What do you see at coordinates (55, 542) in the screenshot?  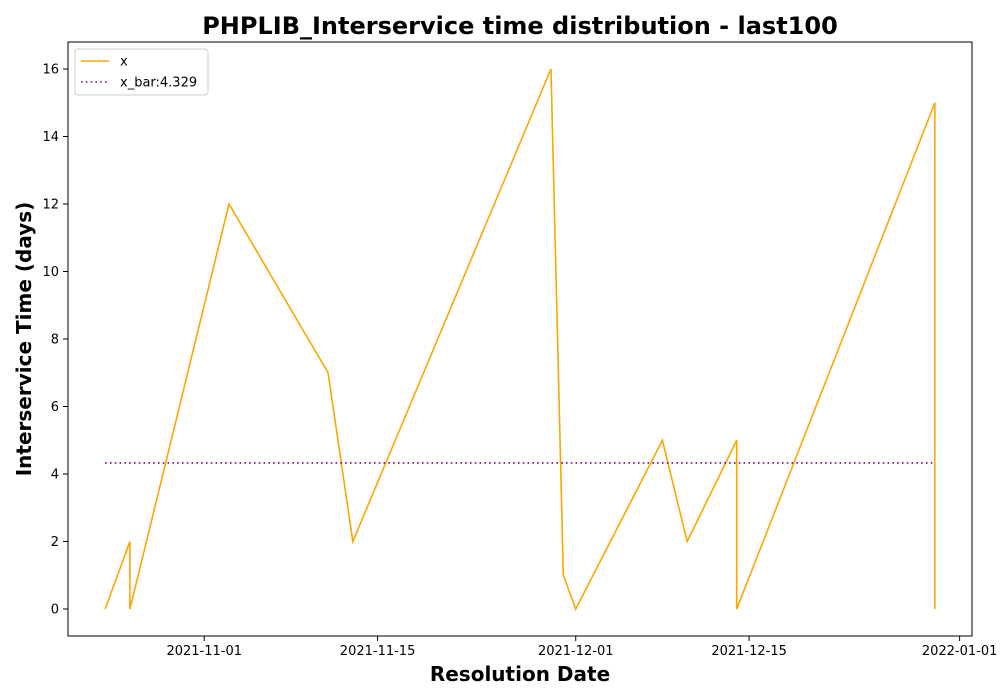 I see `y-tick-label: 2` at bounding box center [55, 542].